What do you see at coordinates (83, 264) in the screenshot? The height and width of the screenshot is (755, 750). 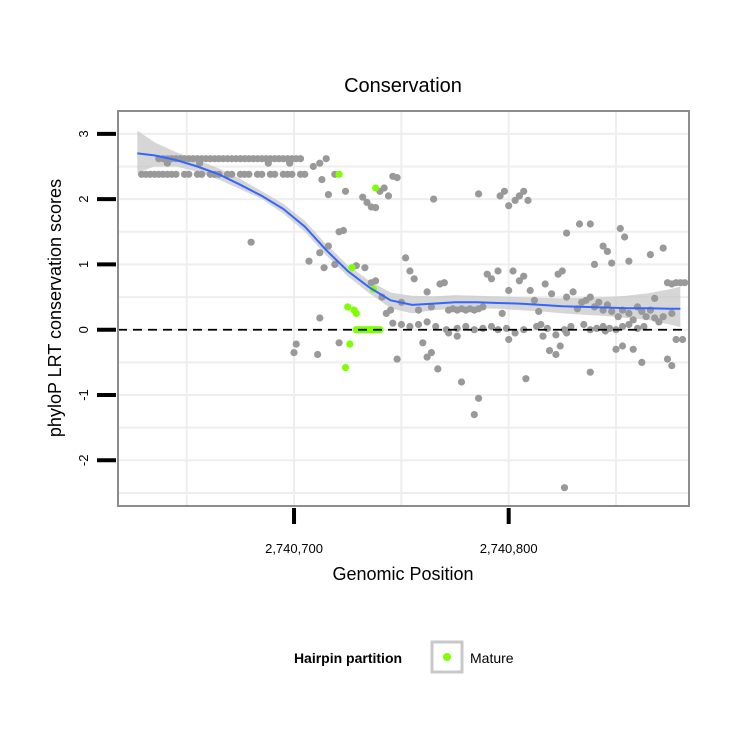 I see `y-tick-label: 1` at bounding box center [83, 264].